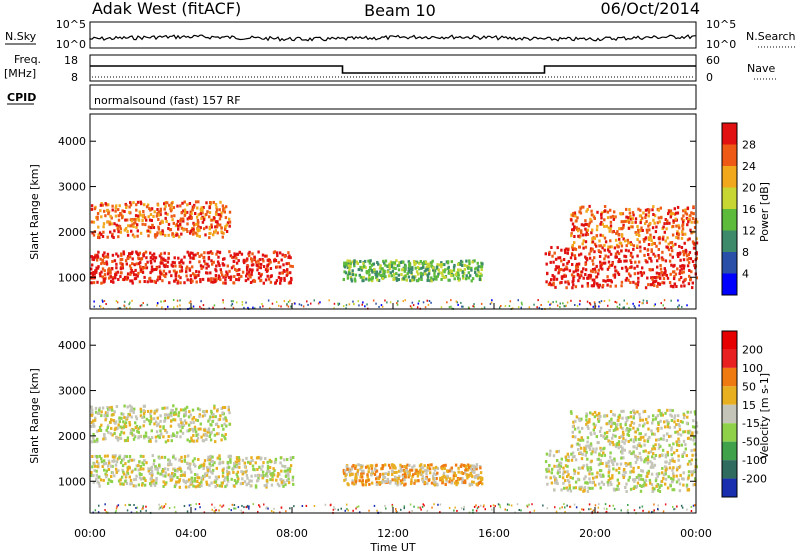  I want to click on vel-colorbar-tick: 100, so click(752, 368).